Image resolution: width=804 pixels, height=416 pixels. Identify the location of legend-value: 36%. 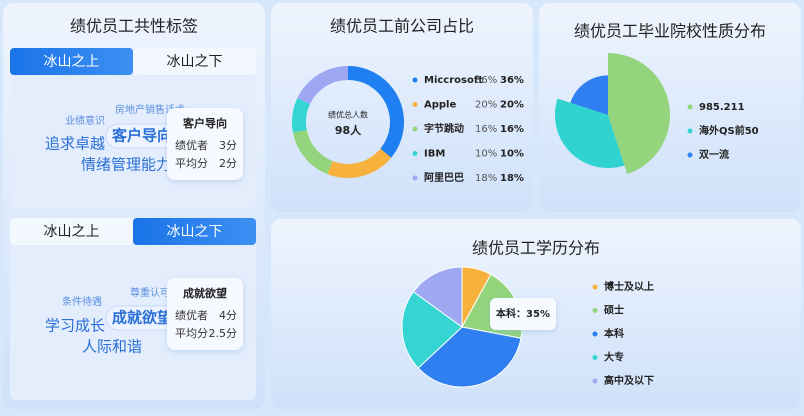
(512, 80).